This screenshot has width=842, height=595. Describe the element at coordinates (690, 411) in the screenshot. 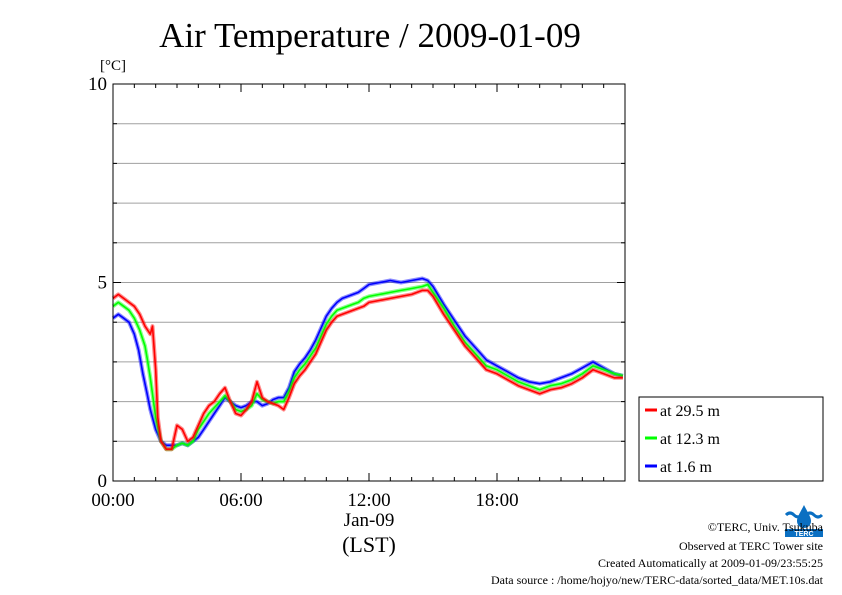

I see `legend-label: at 29.5 m` at that location.